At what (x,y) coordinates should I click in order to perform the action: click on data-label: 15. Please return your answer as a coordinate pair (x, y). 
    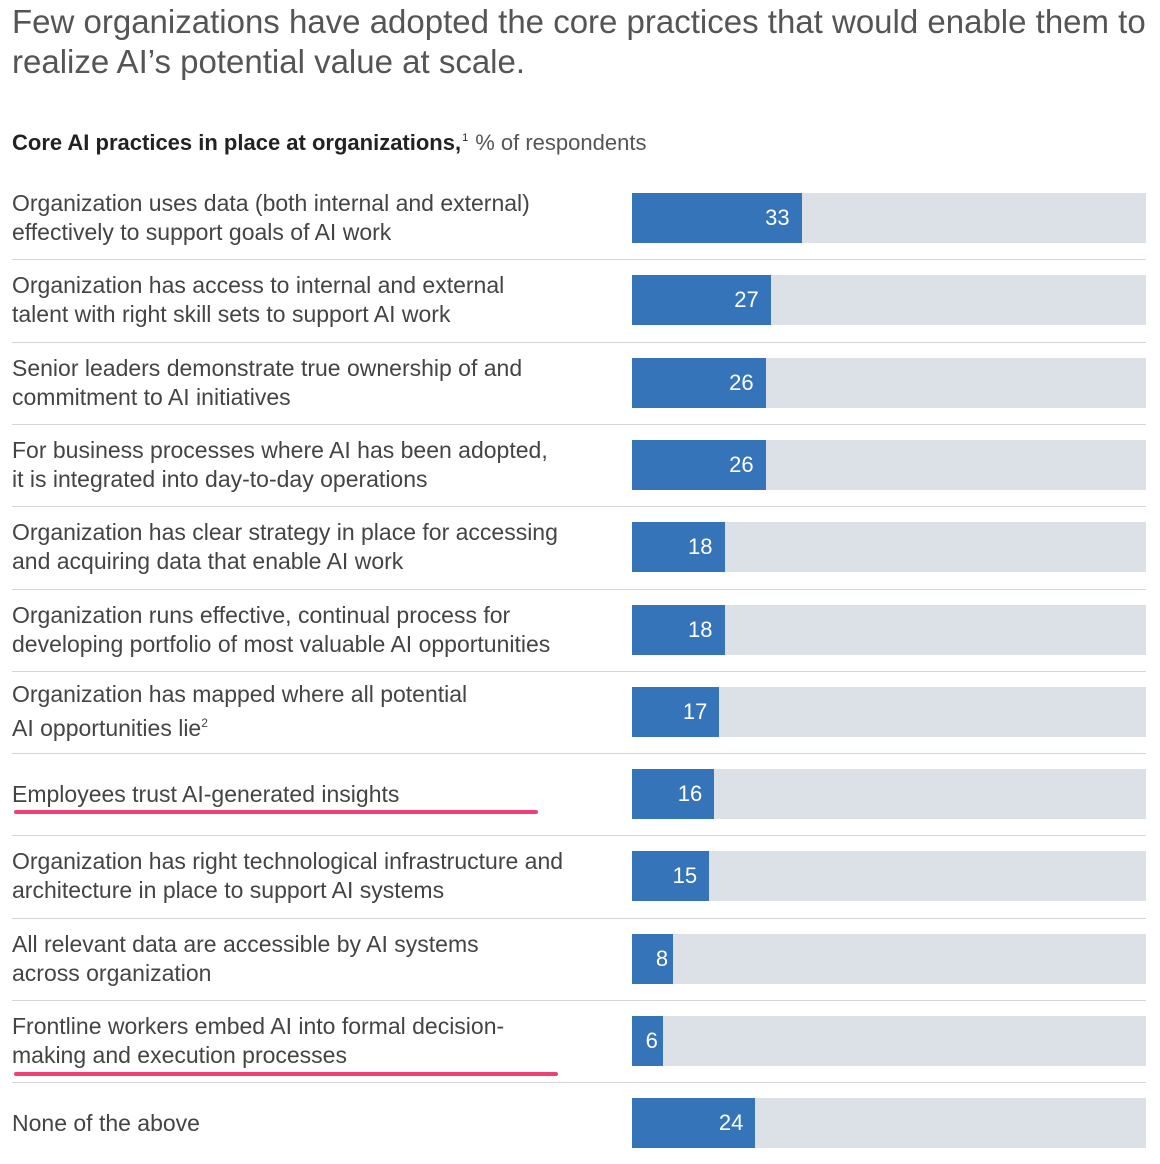
    Looking at the image, I should click on (685, 876).